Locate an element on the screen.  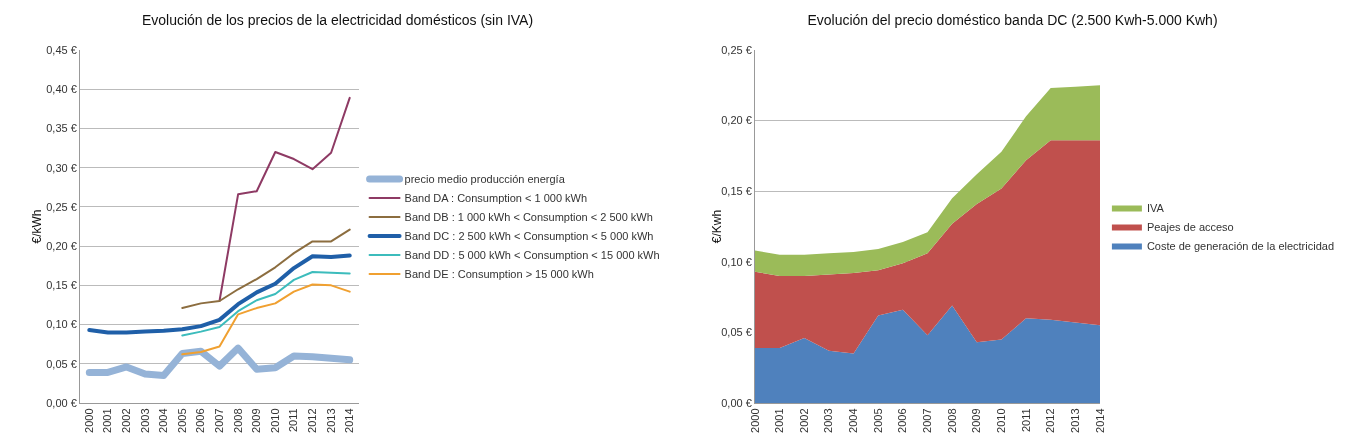
legend-label: Band DE : Consumption > 15 000 kWh is located at coordinates (499, 274).